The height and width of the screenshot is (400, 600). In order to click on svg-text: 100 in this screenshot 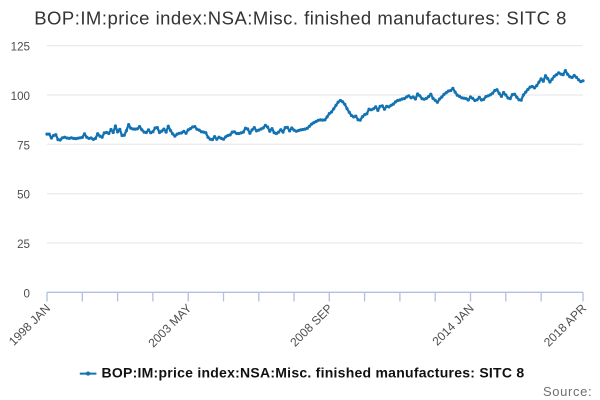, I will do `click(20, 96)`.